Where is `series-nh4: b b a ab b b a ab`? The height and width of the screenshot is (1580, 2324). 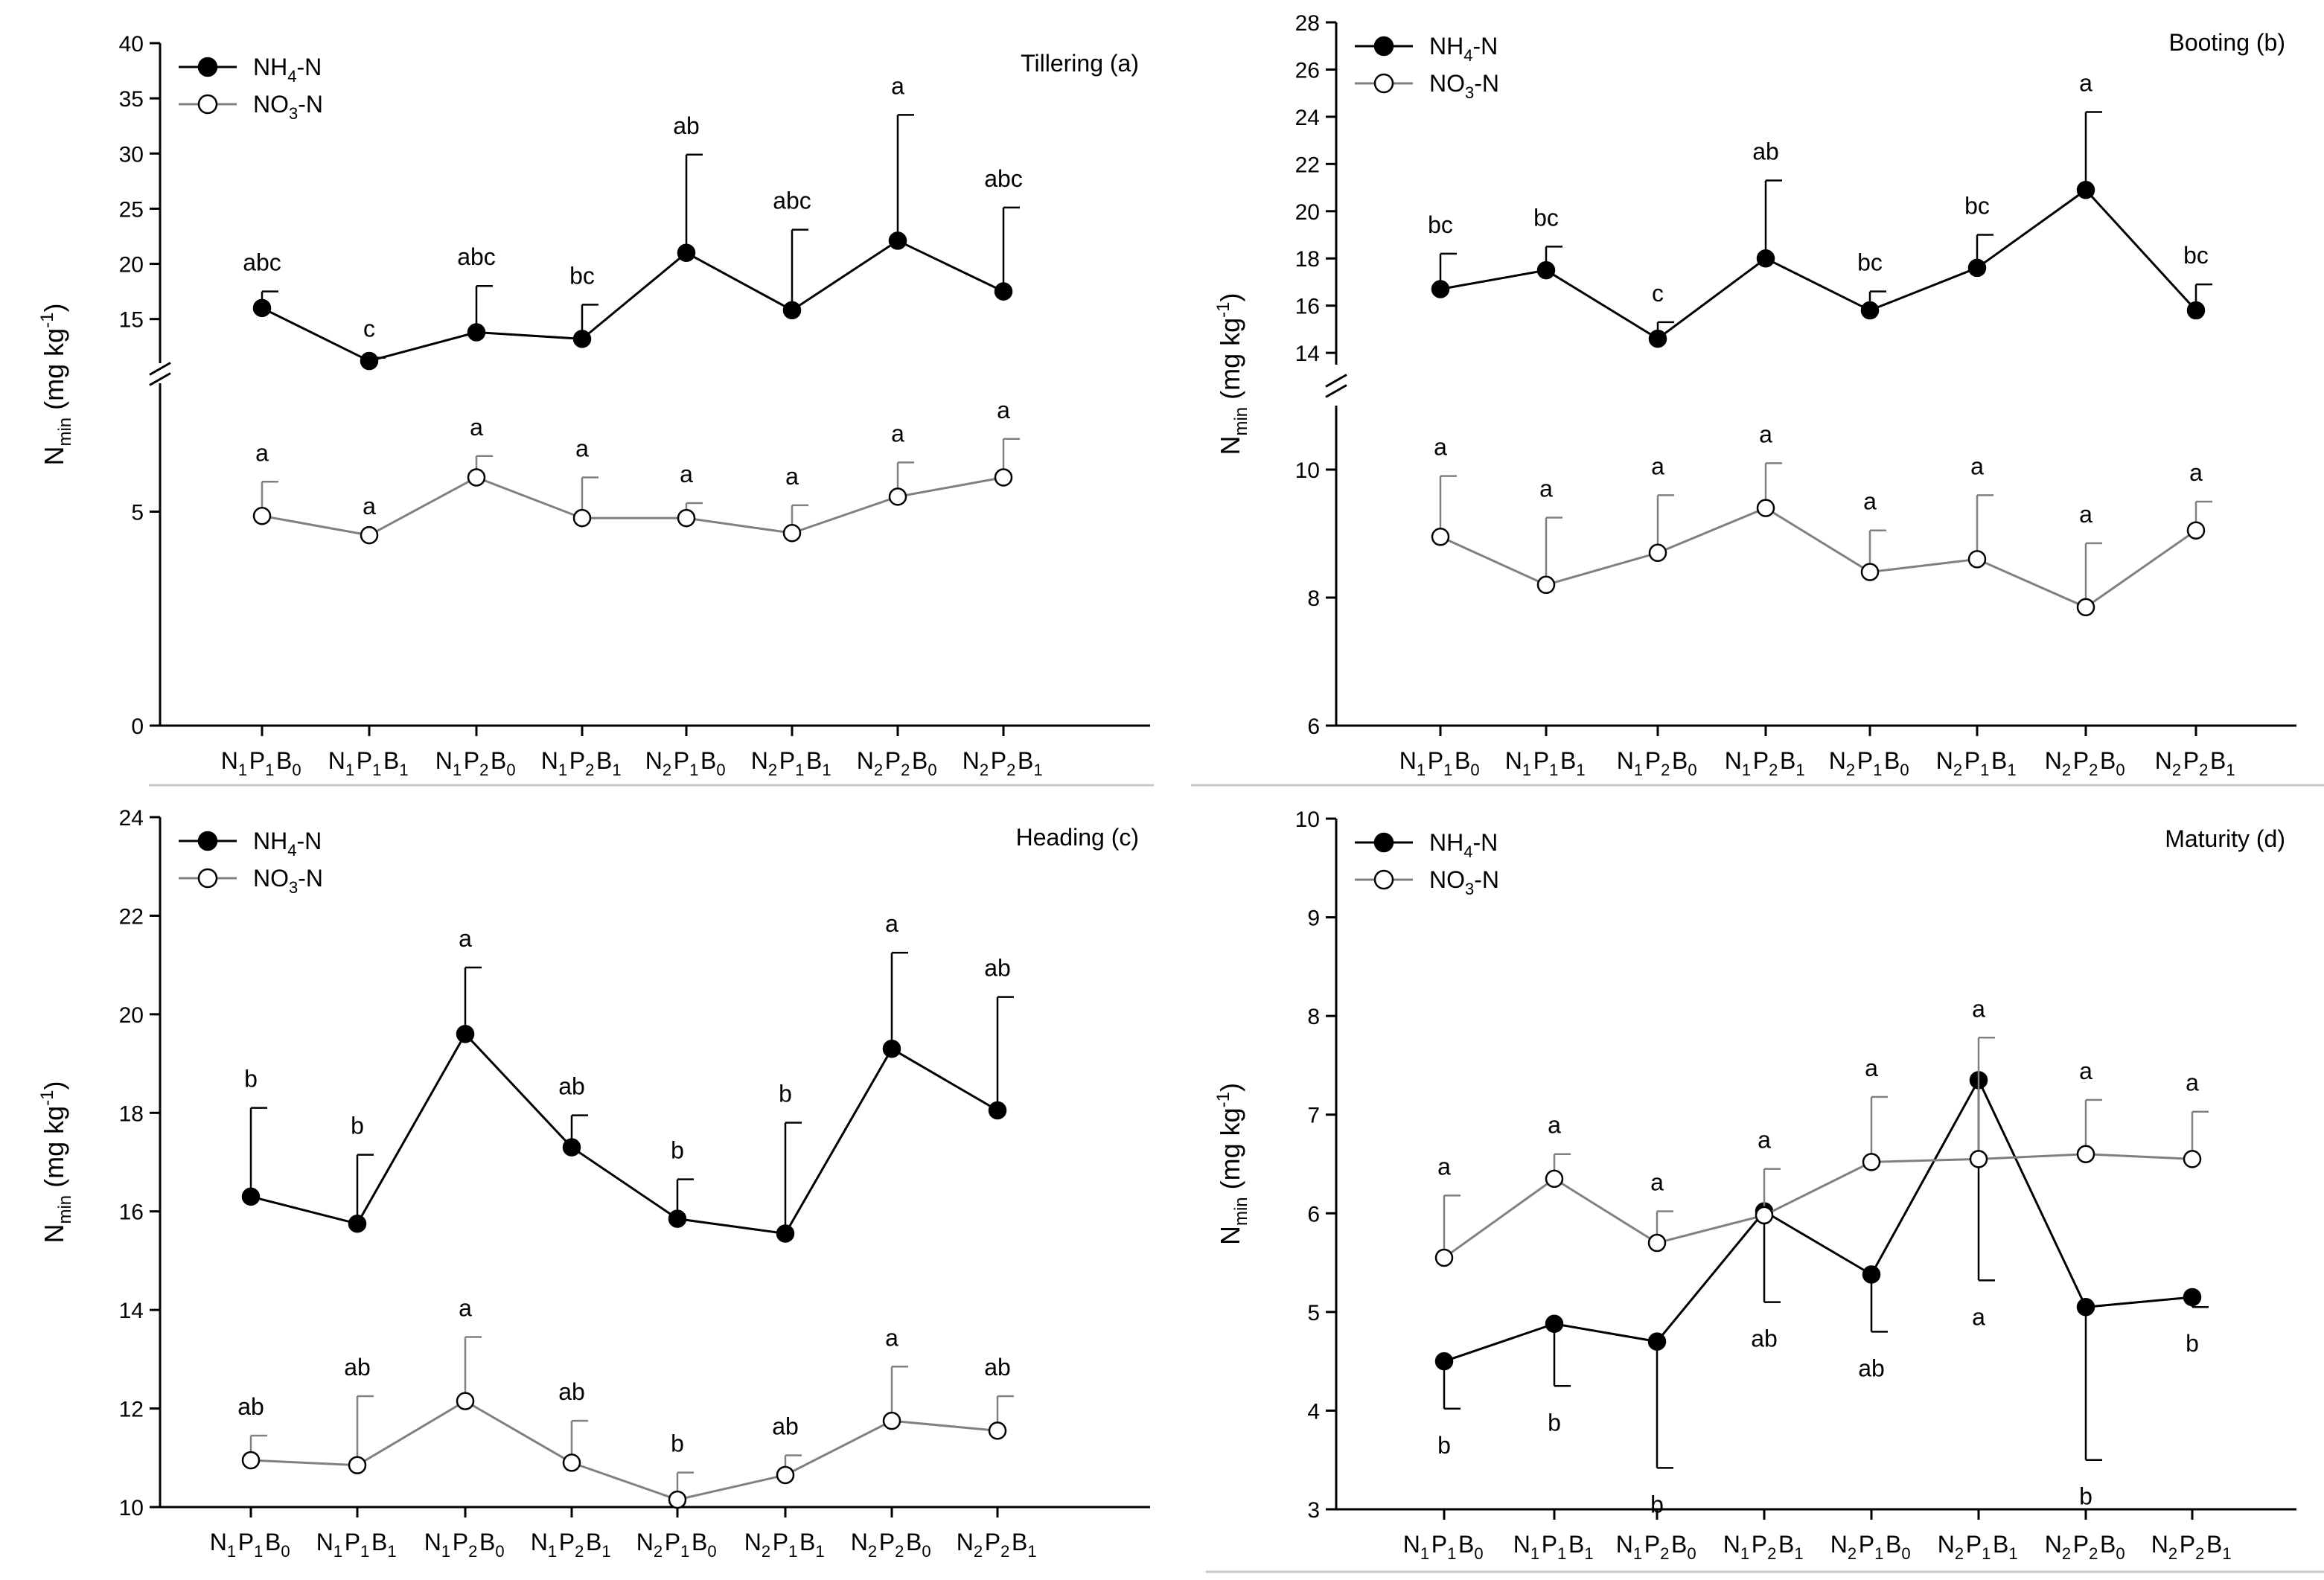
series-nh4: b b a ab b b a ab is located at coordinates (627, 1076).